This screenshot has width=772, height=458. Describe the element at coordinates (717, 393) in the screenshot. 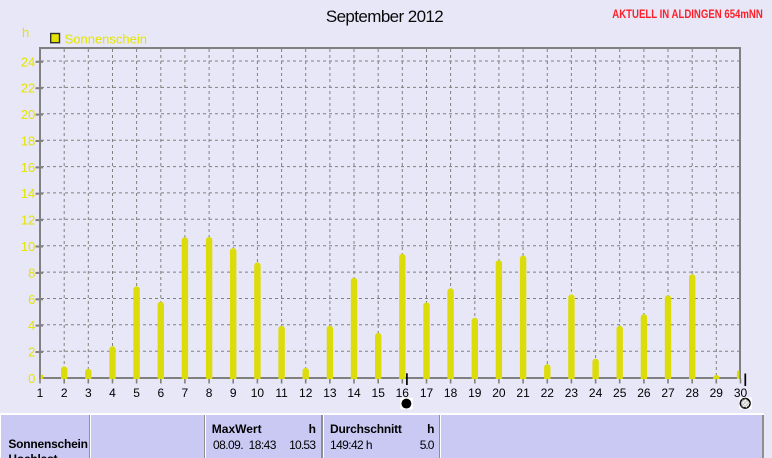

I see `svg-text: 29` at that location.